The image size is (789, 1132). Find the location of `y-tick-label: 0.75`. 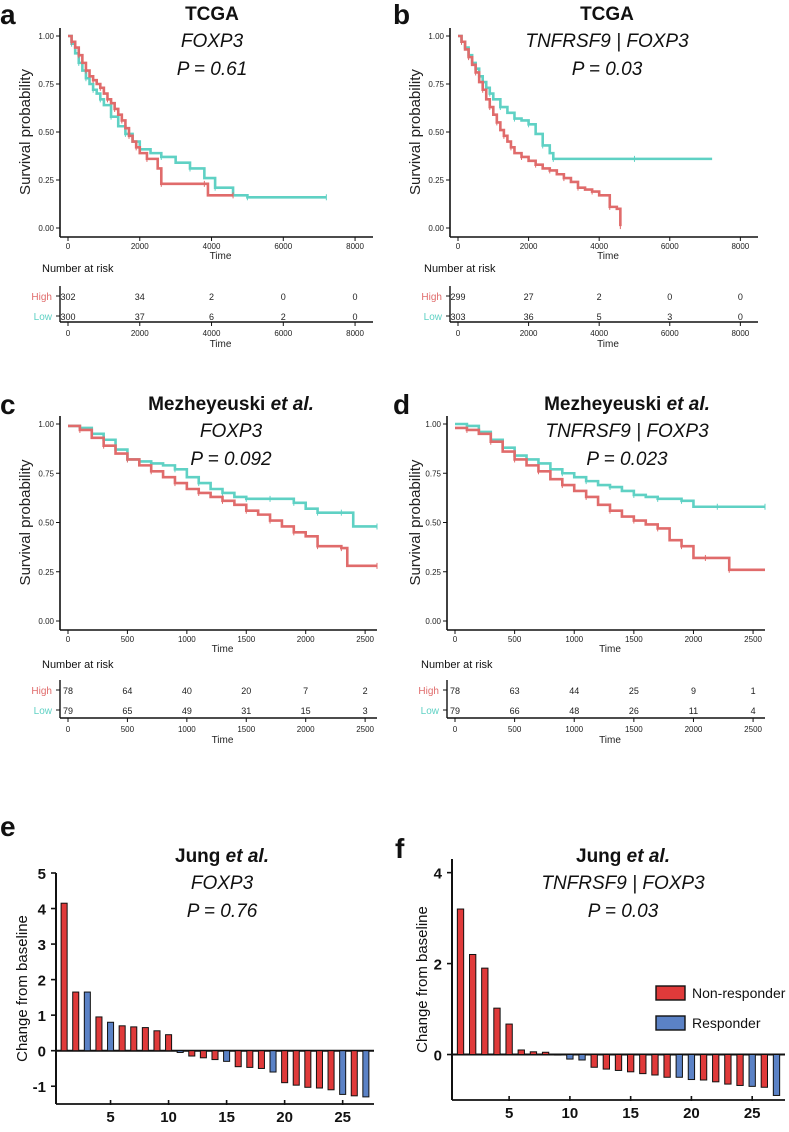

y-tick-label: 0.75 is located at coordinates (46, 473).